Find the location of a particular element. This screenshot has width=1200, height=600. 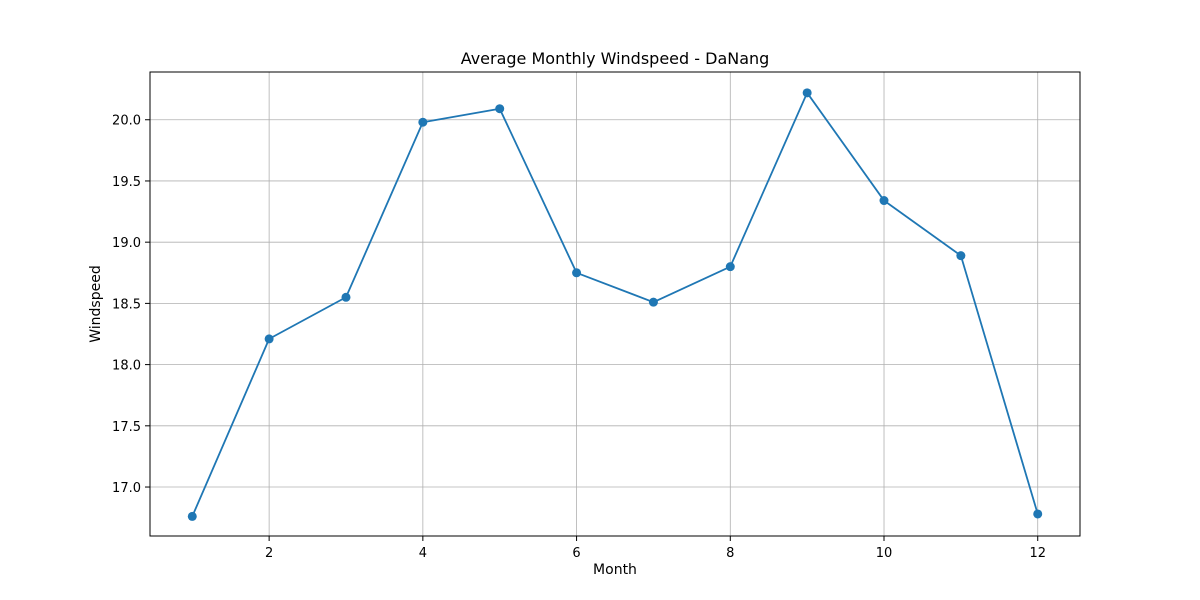

y-axis-label: Windspeed is located at coordinates (96, 303).